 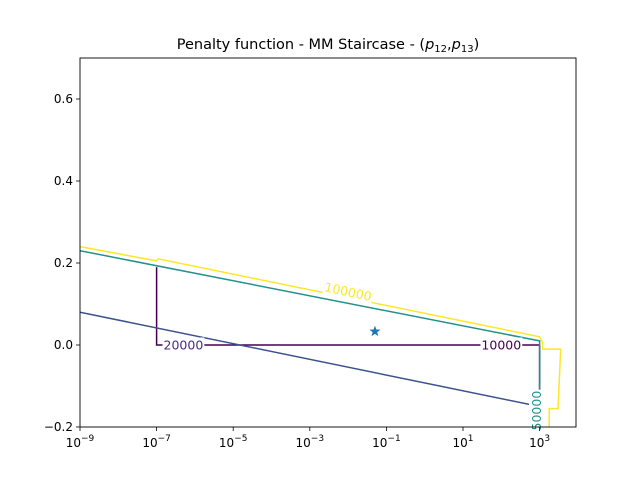 I want to click on x-axis: 10⁻⁹ 10⁻⁷ 10⁻⁵ 10⁻³ 10⁻¹ 10¹ 10³, so click(x=308, y=438).